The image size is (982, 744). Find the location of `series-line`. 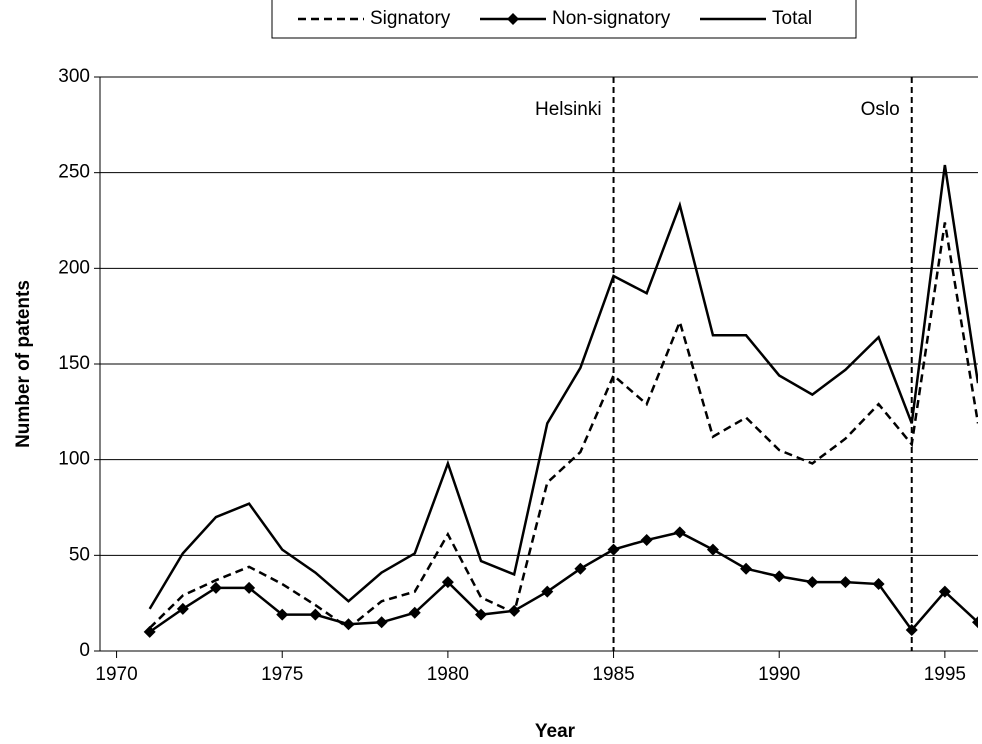

series-line is located at coordinates (563, 582).